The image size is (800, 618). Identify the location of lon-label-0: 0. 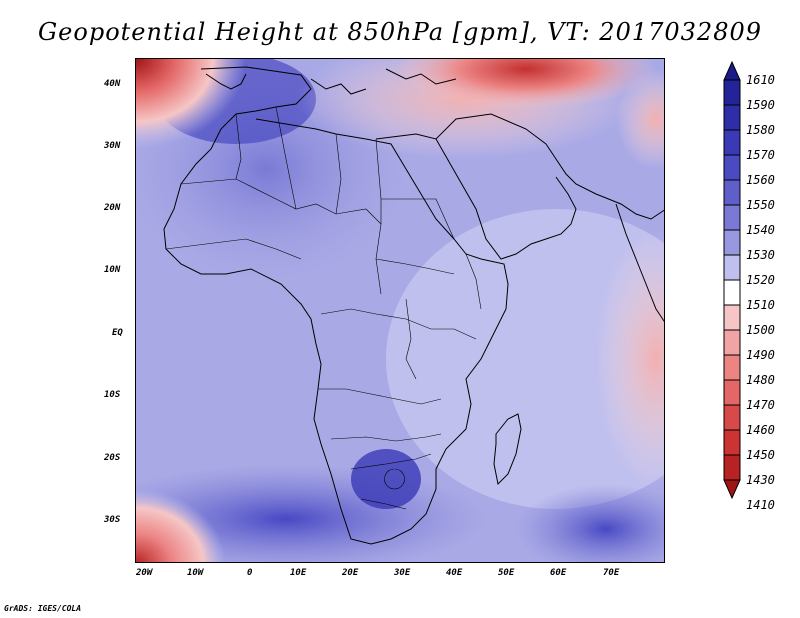
(250, 573).